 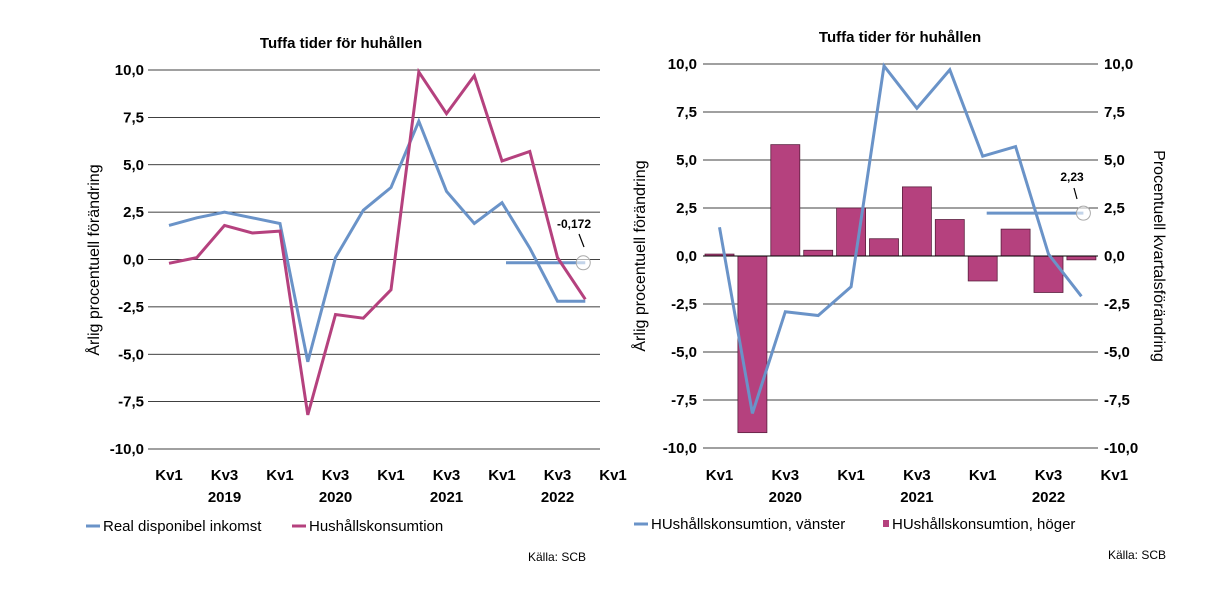 I want to click on left-y-tick-label: 2,5, so click(x=133, y=212).